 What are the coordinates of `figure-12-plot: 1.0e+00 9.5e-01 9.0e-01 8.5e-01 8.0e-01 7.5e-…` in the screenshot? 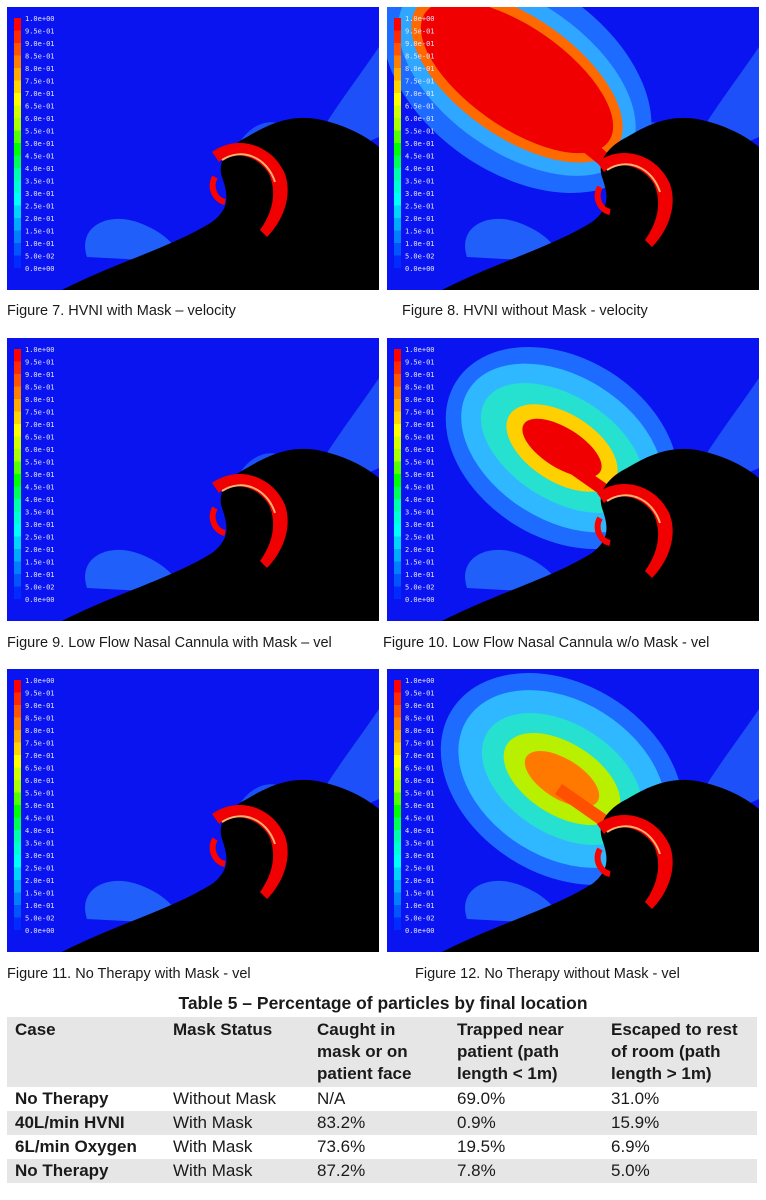 It's located at (573, 810).